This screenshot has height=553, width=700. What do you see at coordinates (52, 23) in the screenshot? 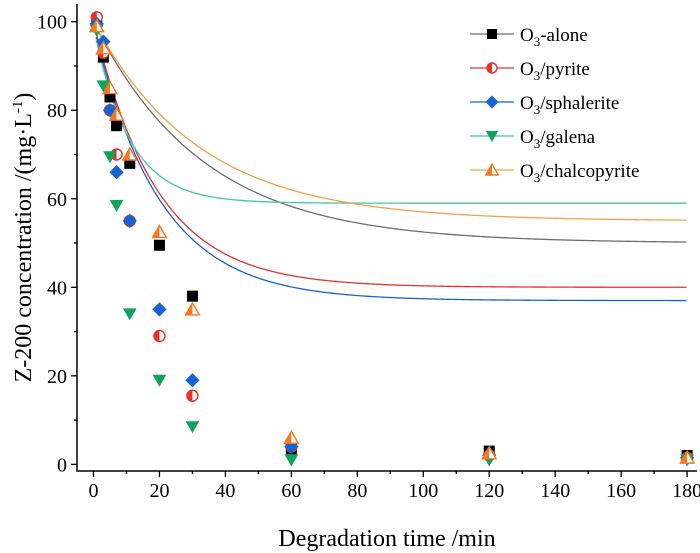
I see `y-tick-label: 100` at bounding box center [52, 23].